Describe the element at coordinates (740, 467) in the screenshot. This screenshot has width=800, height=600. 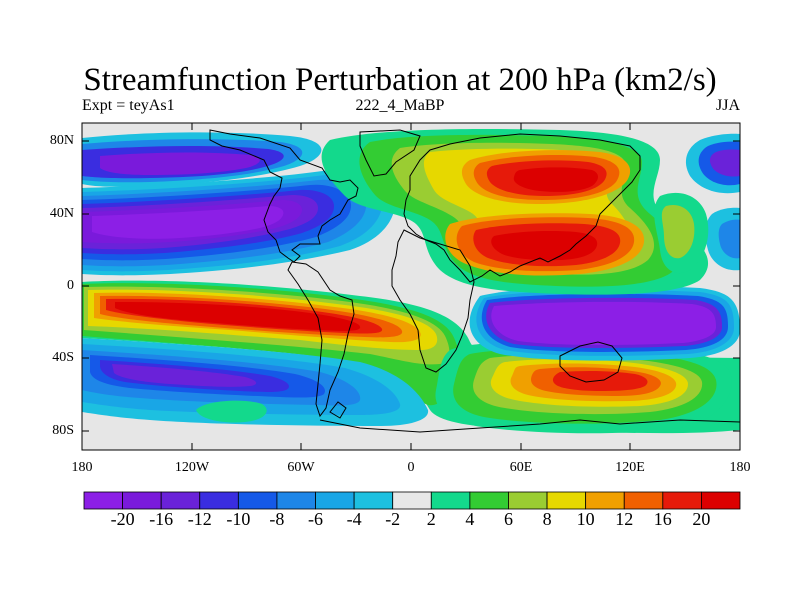
I see `lon-label-180-east: 180` at that location.